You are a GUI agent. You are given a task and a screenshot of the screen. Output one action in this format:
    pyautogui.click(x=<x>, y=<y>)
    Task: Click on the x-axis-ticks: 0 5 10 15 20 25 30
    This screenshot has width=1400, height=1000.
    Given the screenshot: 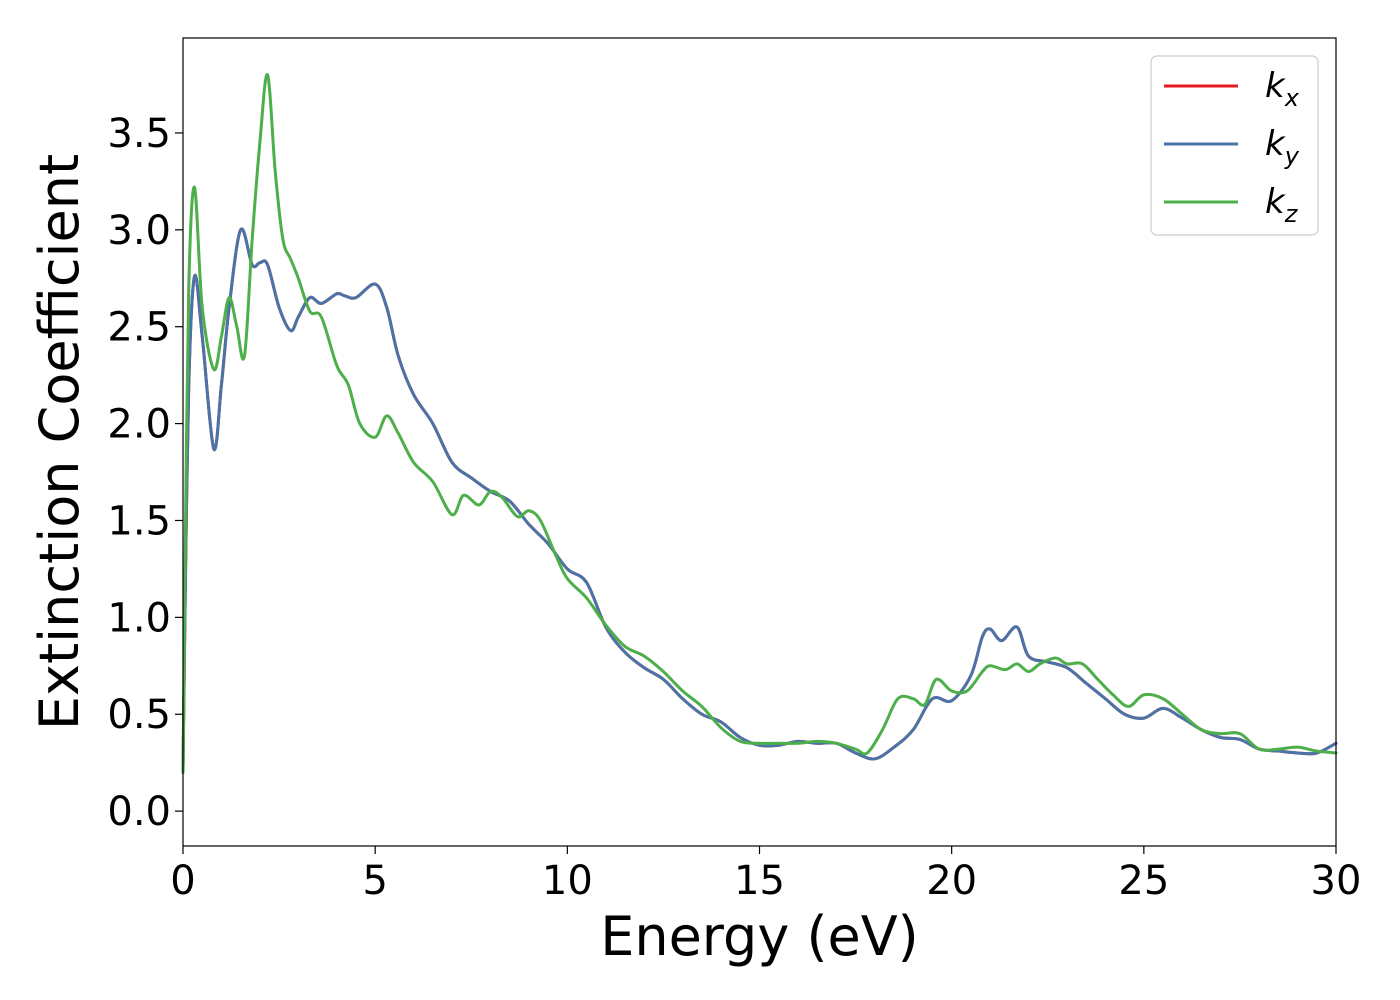 What is the action you would take?
    pyautogui.click(x=765, y=875)
    